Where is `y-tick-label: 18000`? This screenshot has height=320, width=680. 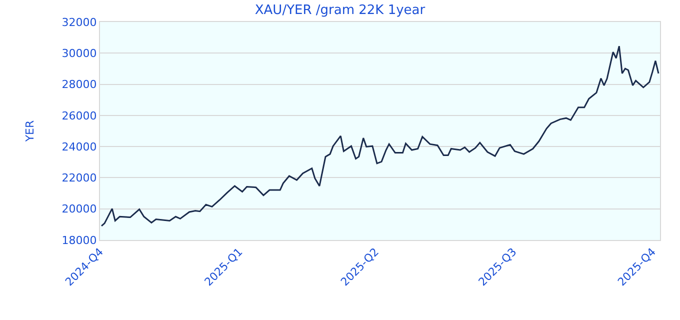 y-tick-label: 18000 is located at coordinates (79, 240).